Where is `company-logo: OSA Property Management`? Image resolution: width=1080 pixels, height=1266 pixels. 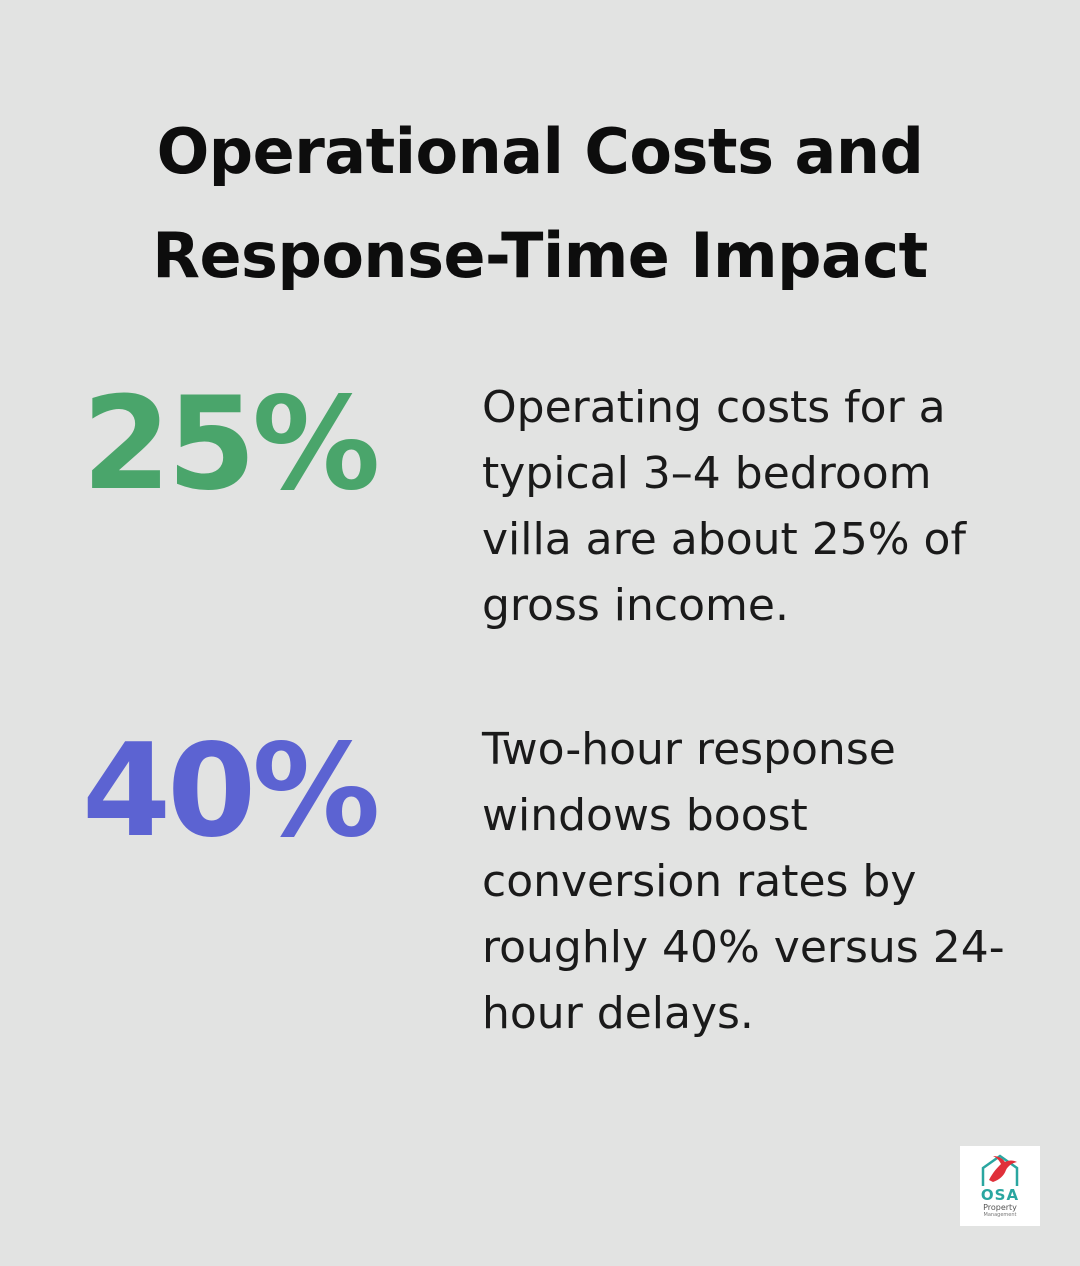
company-logo: OSA Property Management is located at coordinates (1000, 1186).